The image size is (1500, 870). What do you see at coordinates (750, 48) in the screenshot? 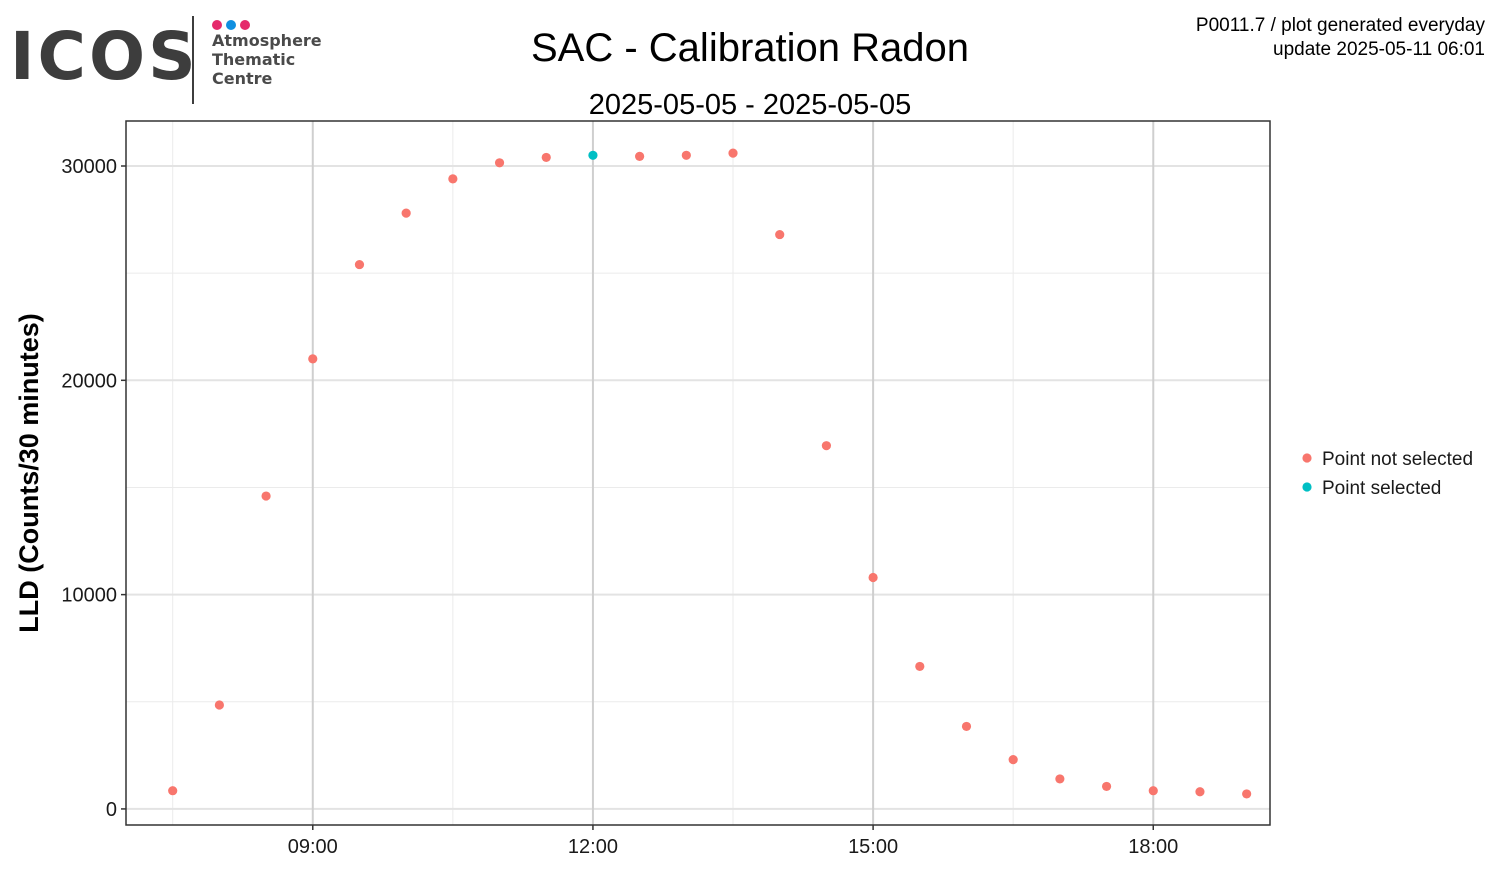
I see `chart-title: SAC - Calibration Radon` at bounding box center [750, 48].